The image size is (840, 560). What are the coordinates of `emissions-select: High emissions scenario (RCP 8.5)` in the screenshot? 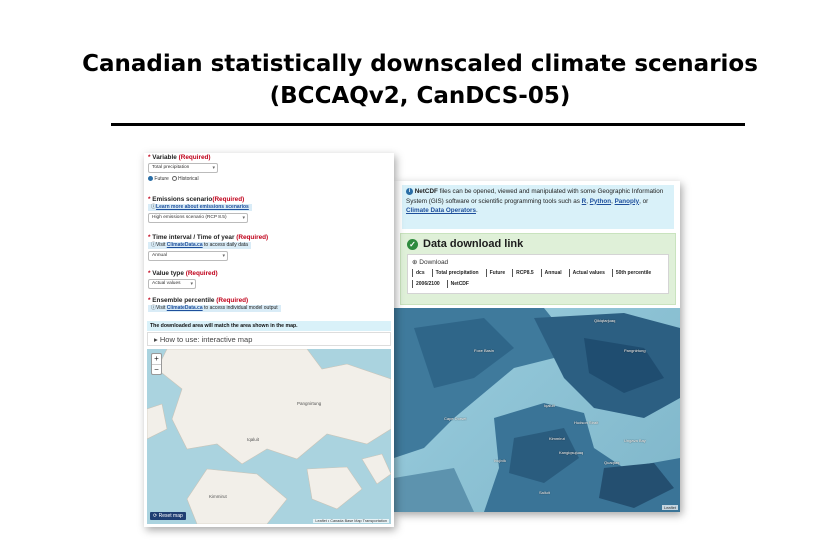 It's located at (198, 218).